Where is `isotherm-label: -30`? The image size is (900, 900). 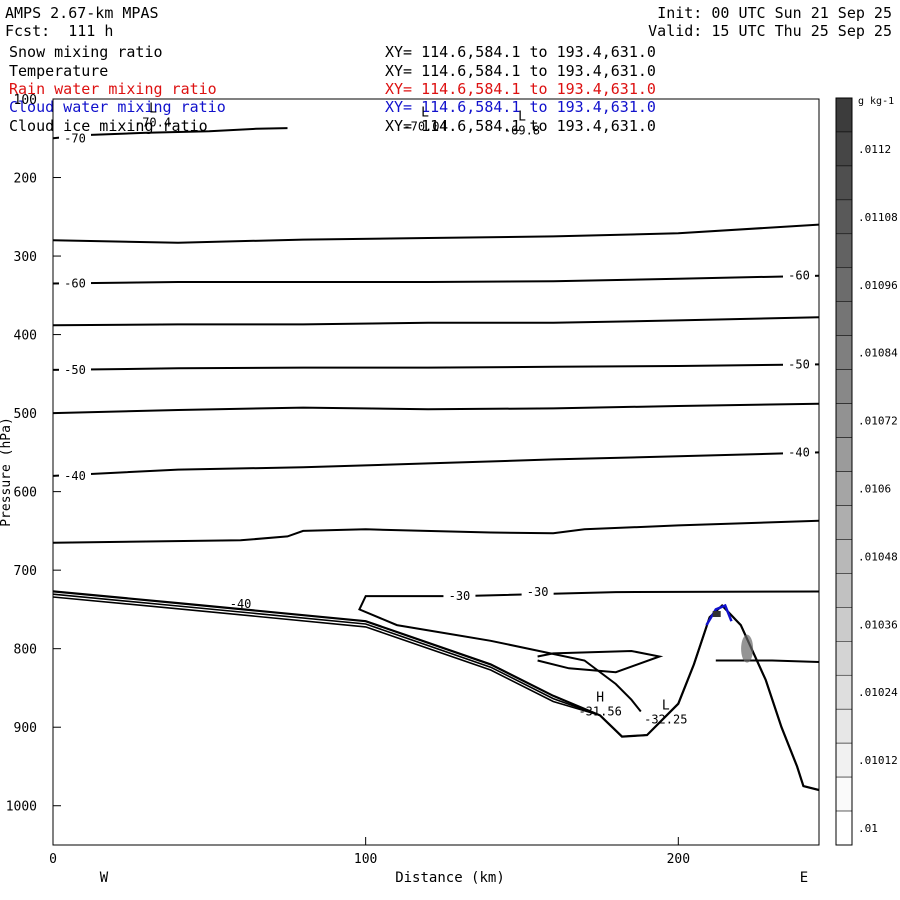 isotherm-label: -30 is located at coordinates (460, 596).